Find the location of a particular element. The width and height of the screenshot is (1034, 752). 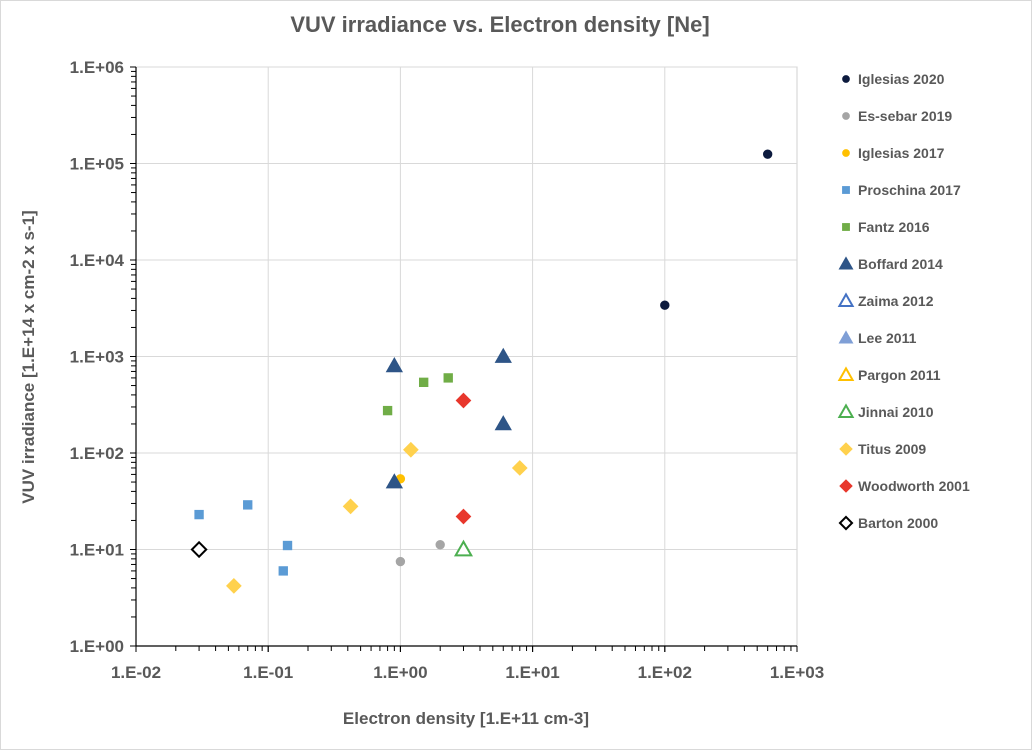

legend-label: Boffard 2014 is located at coordinates (900, 264).